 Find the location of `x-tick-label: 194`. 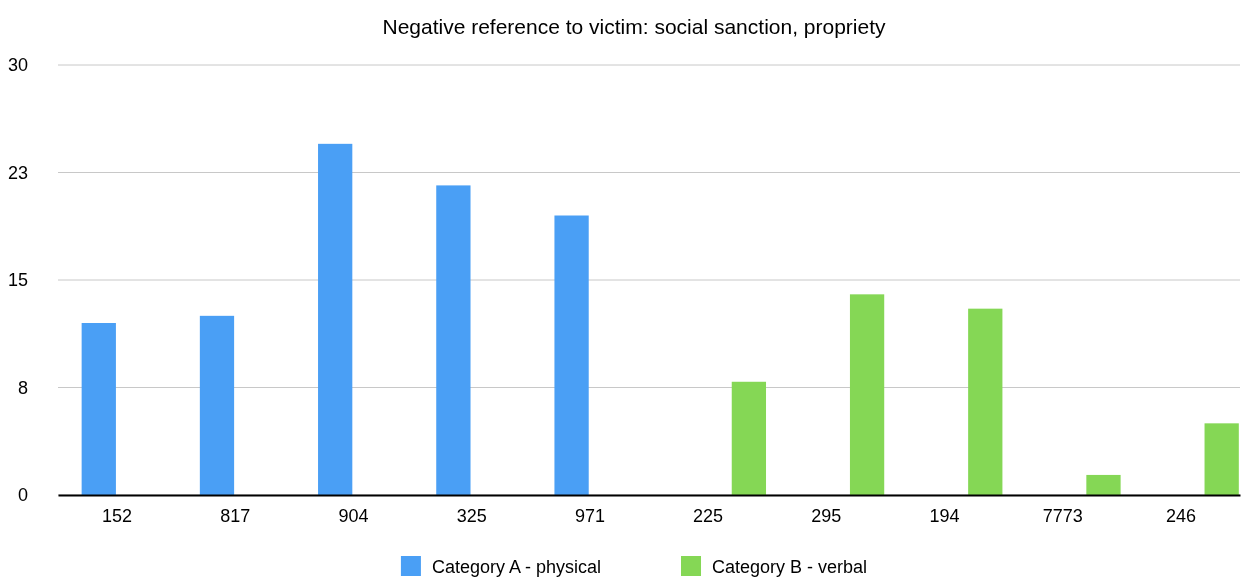

x-tick-label: 194 is located at coordinates (944, 515).